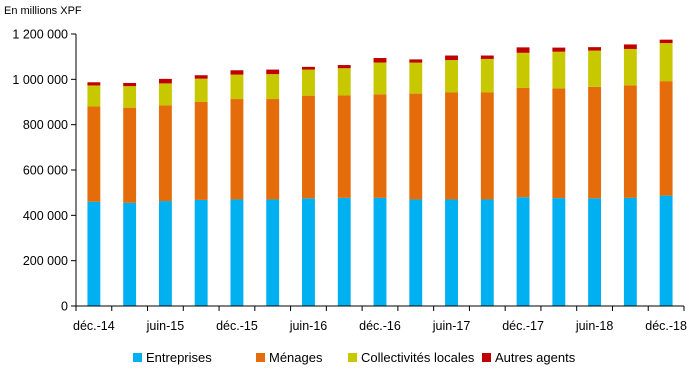 This screenshot has height=372, width=694. What do you see at coordinates (94, 326) in the screenshot?
I see `x-tick-label: déc.-14` at bounding box center [94, 326].